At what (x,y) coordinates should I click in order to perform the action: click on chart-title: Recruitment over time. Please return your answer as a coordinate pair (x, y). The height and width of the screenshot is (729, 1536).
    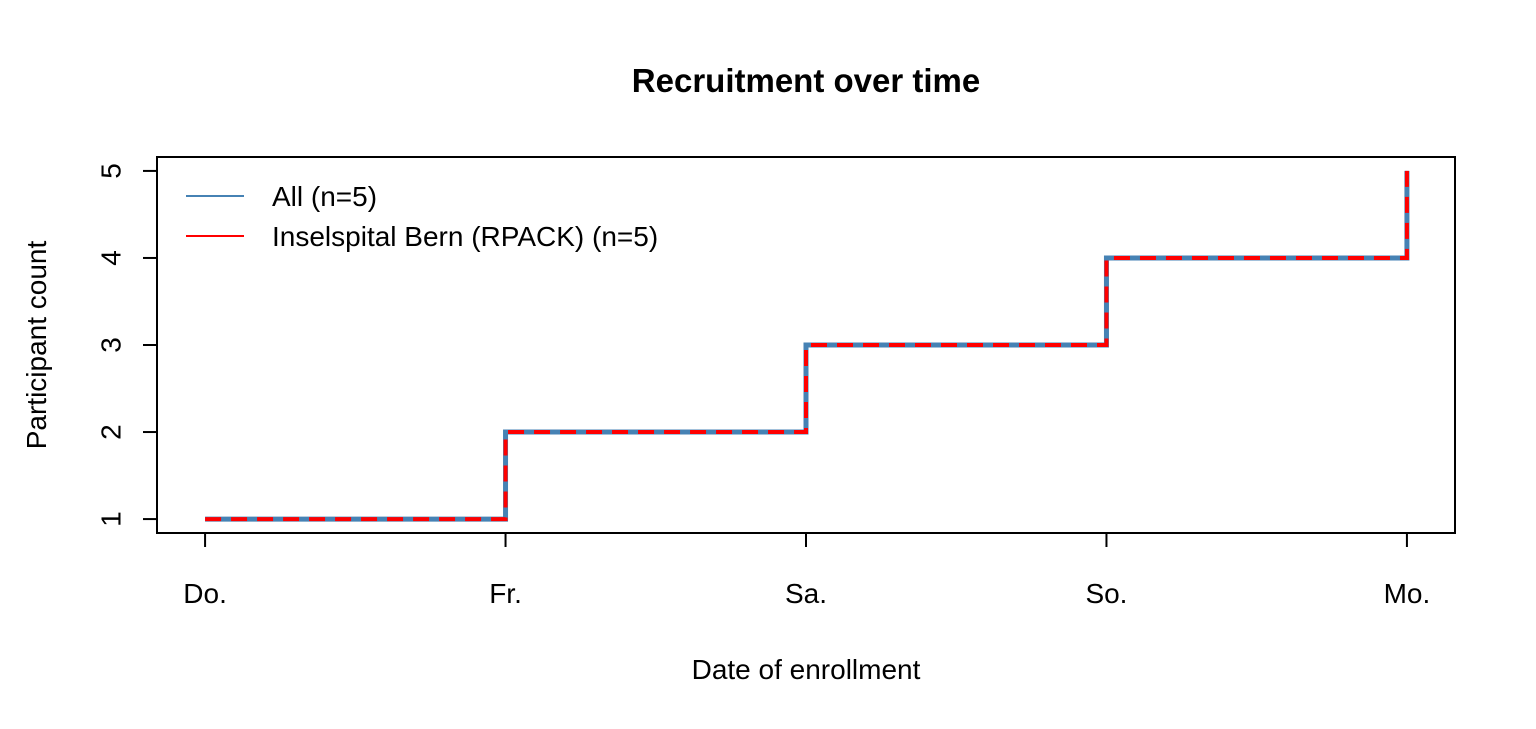
    Looking at the image, I should click on (806, 80).